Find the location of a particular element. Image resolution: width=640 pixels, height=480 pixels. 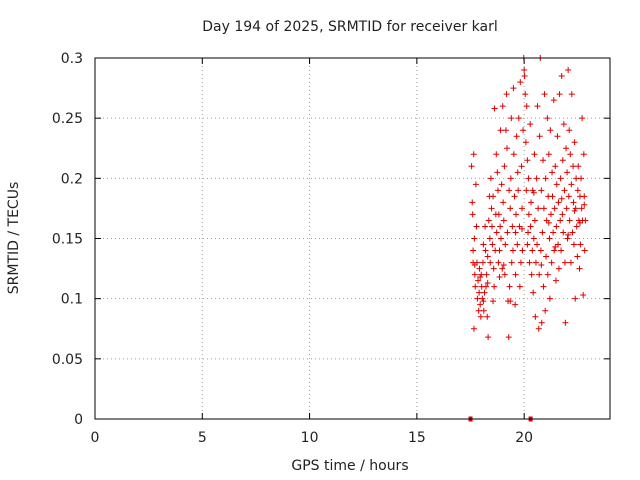

y-tick-label: 0.3 is located at coordinates (72, 59).